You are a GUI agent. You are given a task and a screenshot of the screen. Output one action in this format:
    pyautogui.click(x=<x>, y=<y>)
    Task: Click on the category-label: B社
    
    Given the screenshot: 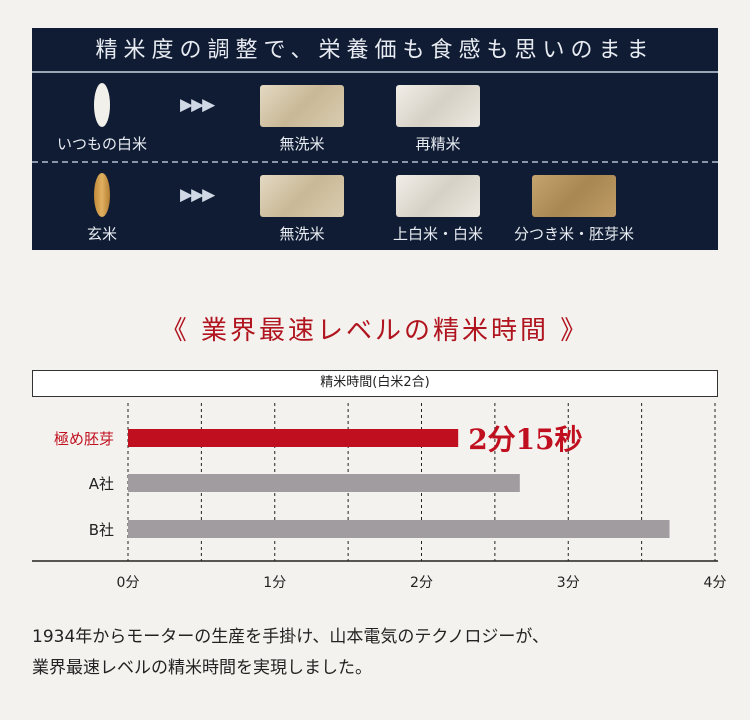 What is the action you would take?
    pyautogui.click(x=101, y=530)
    